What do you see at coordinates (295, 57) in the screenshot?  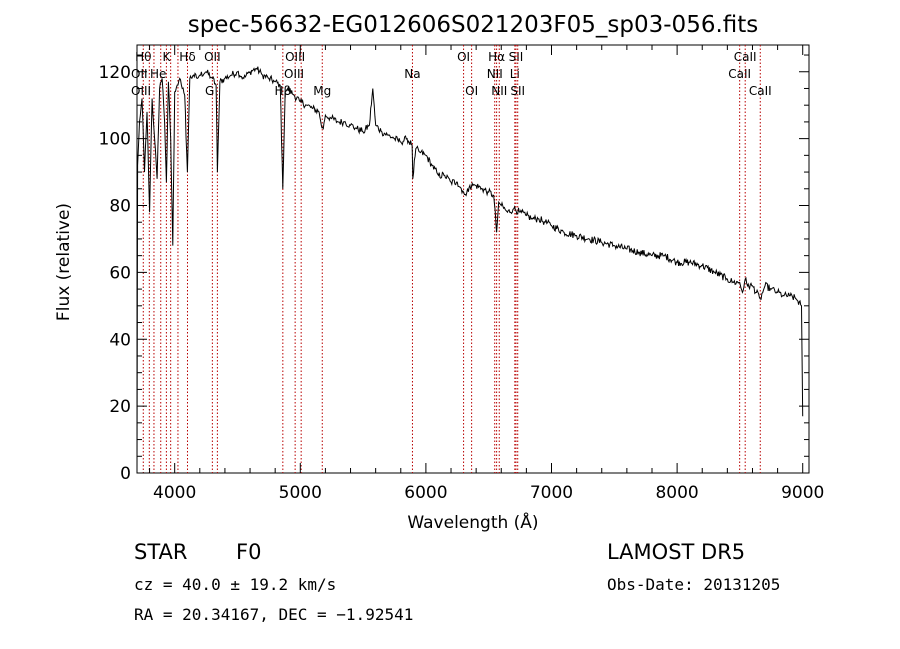 I see `line-label-11: OIII` at bounding box center [295, 57].